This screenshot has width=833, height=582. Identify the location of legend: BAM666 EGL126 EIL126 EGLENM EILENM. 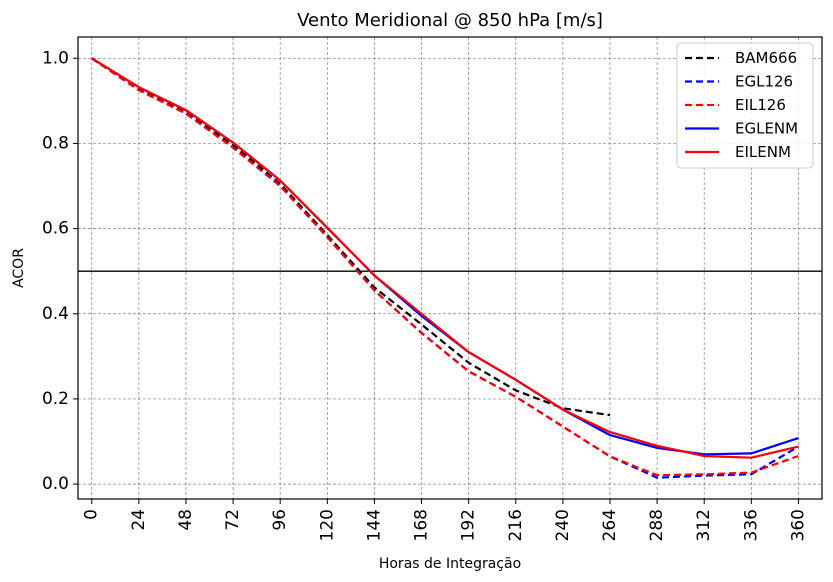
(745, 105).